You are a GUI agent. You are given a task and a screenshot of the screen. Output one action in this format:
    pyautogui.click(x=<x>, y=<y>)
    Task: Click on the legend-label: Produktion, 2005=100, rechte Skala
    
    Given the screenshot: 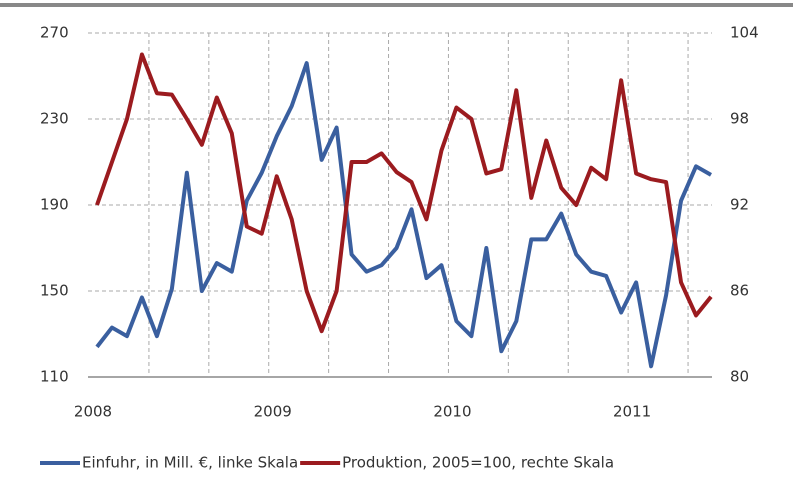 What is the action you would take?
    pyautogui.click(x=478, y=463)
    